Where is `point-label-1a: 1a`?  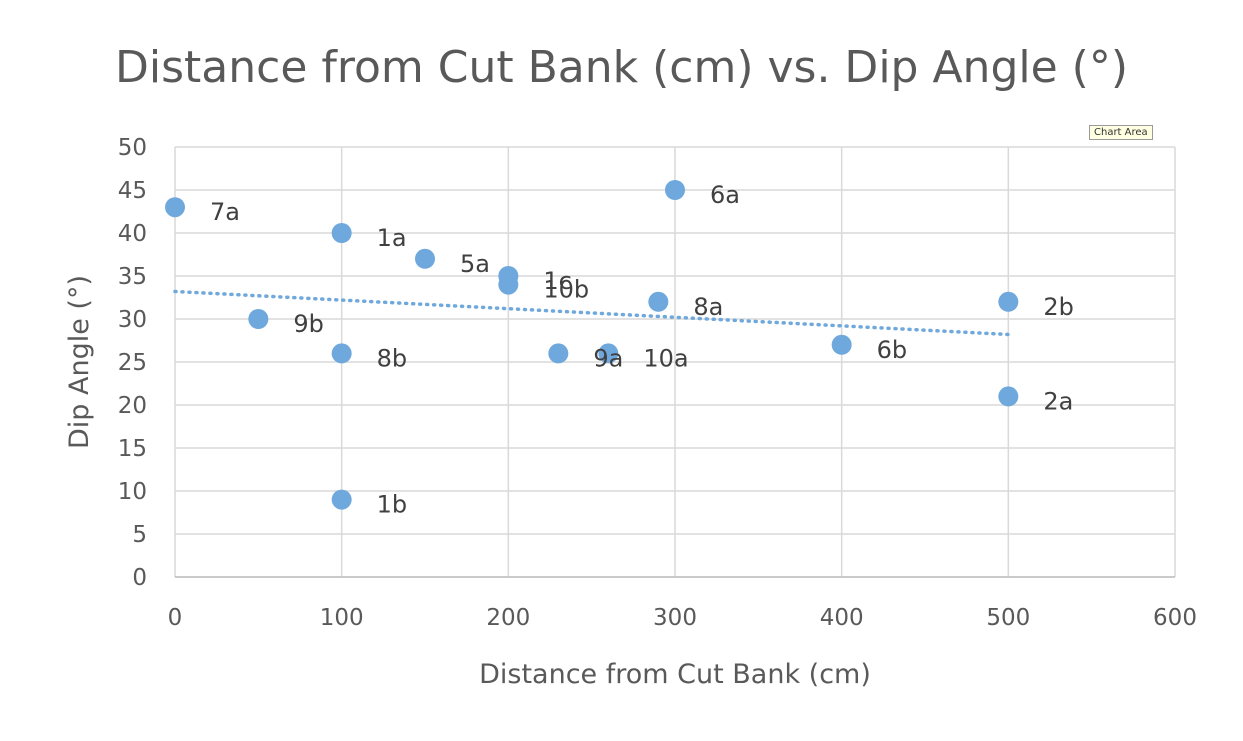
point-label-1a: 1a is located at coordinates (392, 238).